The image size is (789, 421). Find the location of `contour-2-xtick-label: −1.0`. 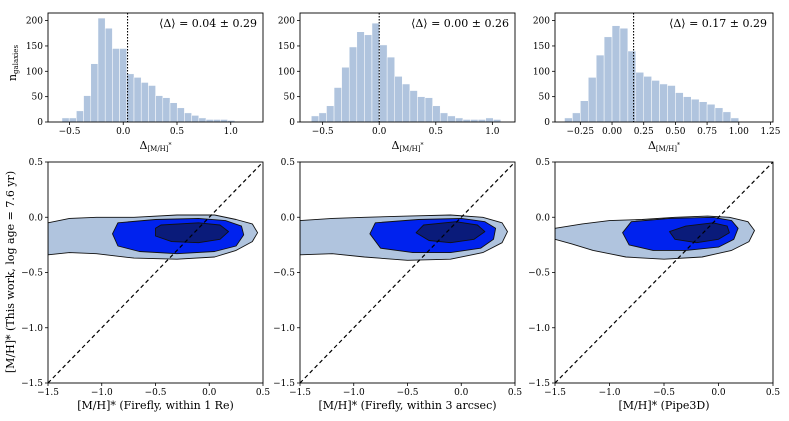

contour-2-xtick-label: −1.0 is located at coordinates (354, 393).